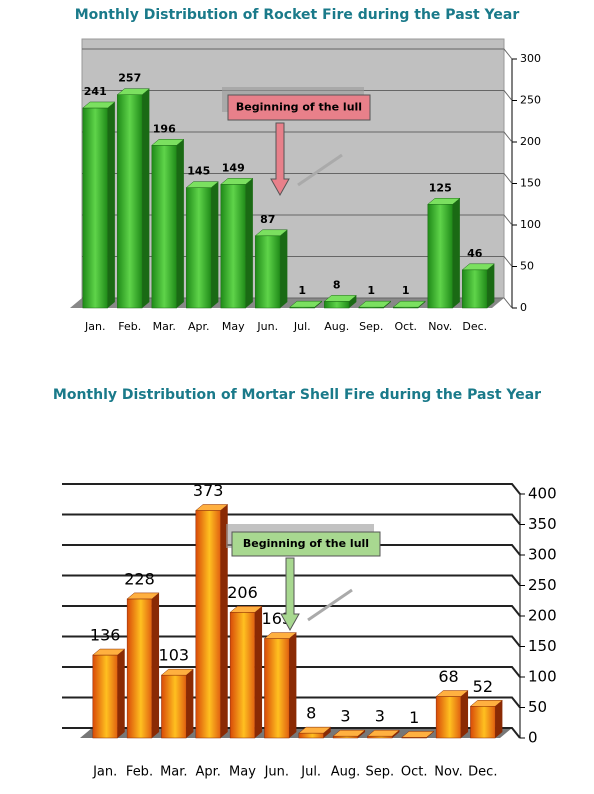 Image resolution: width=594 pixels, height=794 pixels. I want to click on annotation: Beginning of the lull, so click(299, 107).